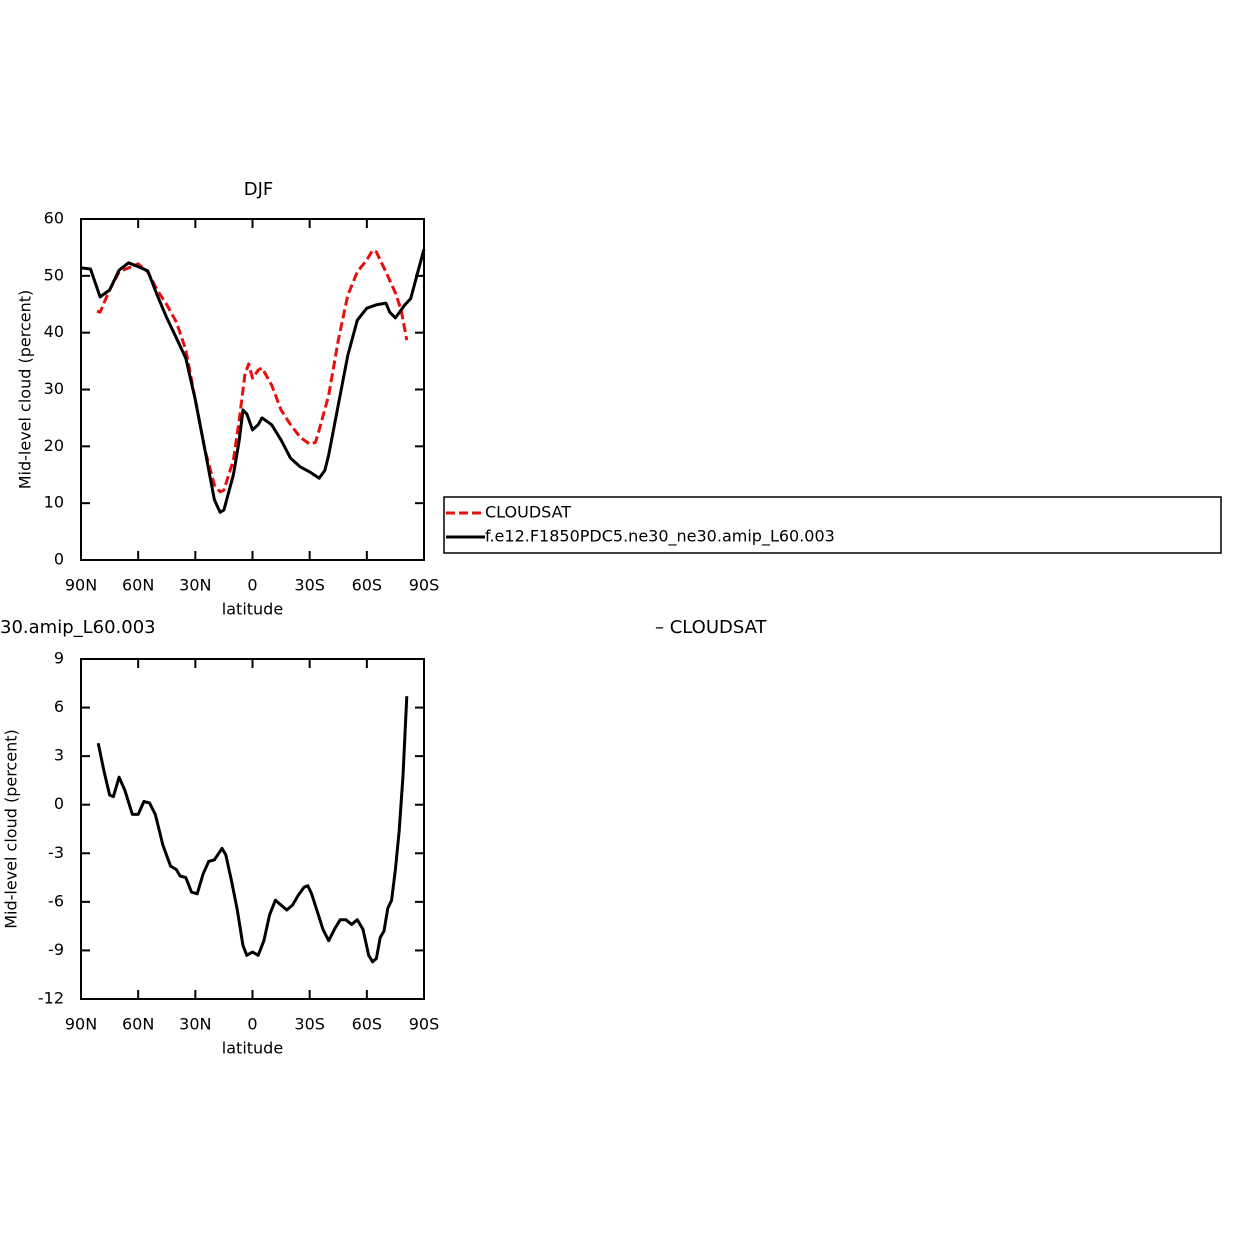  I want to click on y-tick-label: 10, so click(54, 502).